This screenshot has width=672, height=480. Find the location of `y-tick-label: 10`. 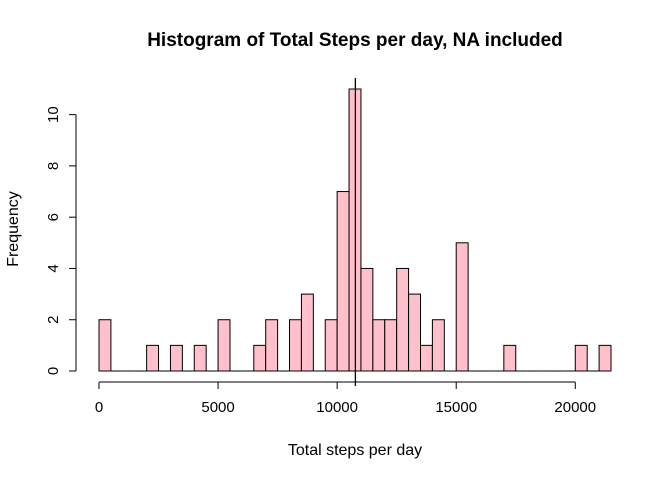

y-tick-label: 10 is located at coordinates (53, 114).